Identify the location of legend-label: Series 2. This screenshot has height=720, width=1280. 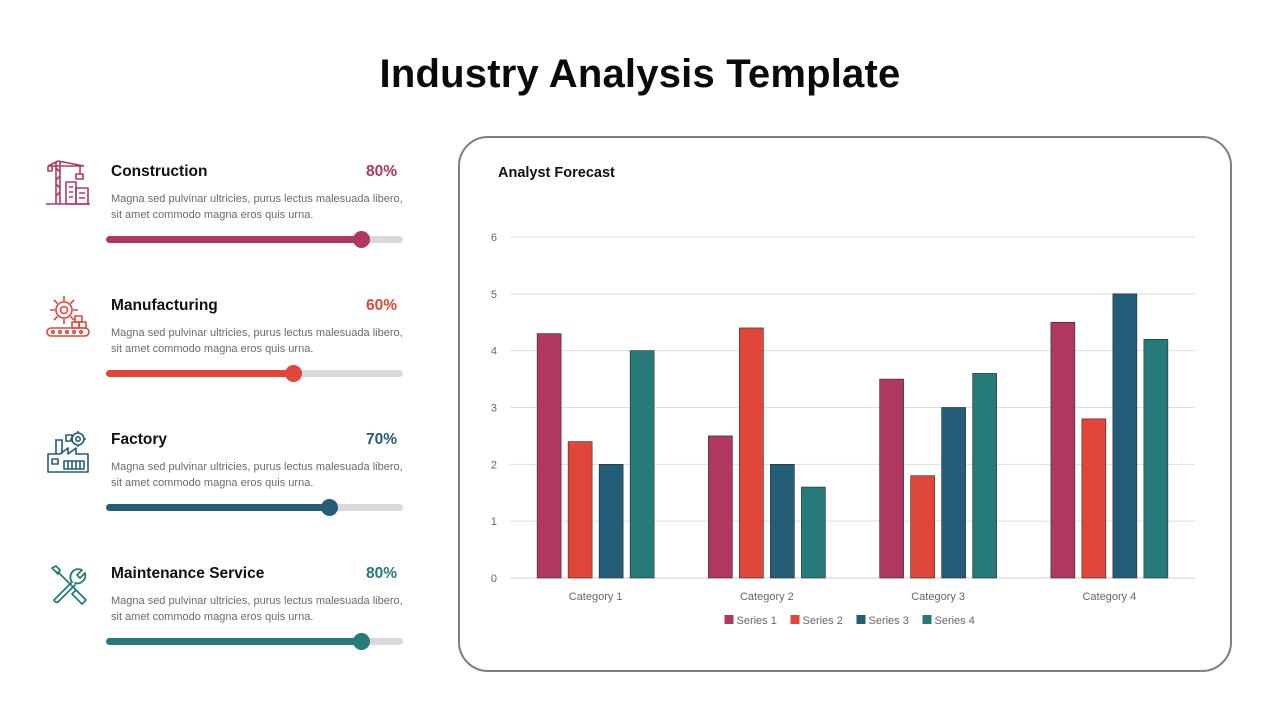
(823, 621).